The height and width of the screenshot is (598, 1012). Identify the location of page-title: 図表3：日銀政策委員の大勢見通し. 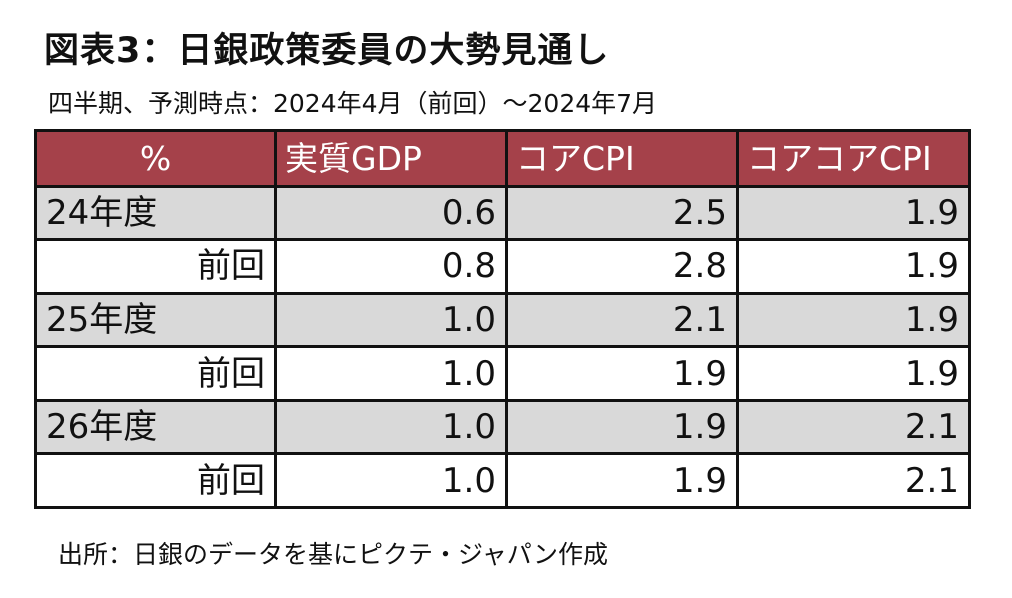
(327, 51).